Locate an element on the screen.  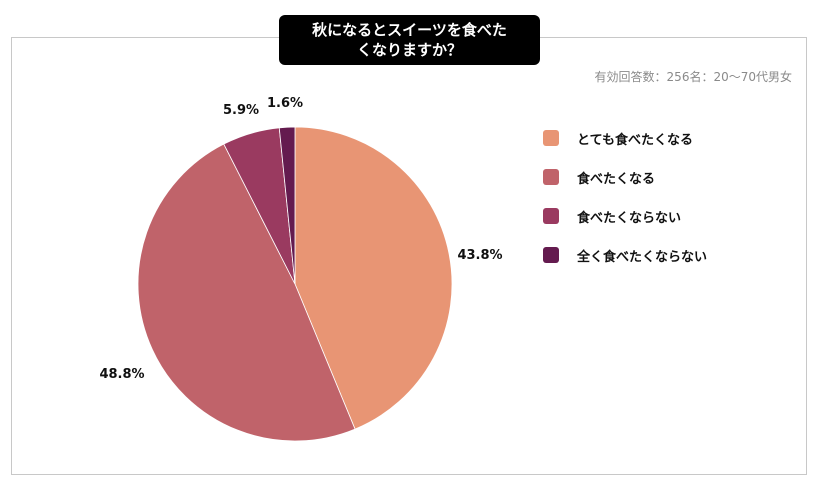
legend-label: とても食べたくなる is located at coordinates (635, 140).